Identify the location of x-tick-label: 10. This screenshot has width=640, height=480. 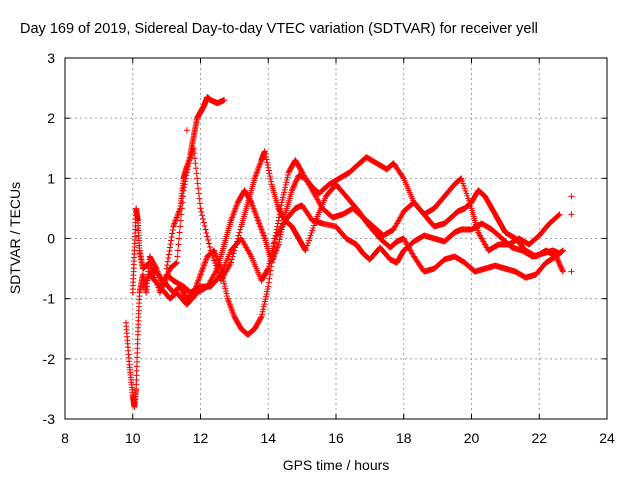
(133, 438).